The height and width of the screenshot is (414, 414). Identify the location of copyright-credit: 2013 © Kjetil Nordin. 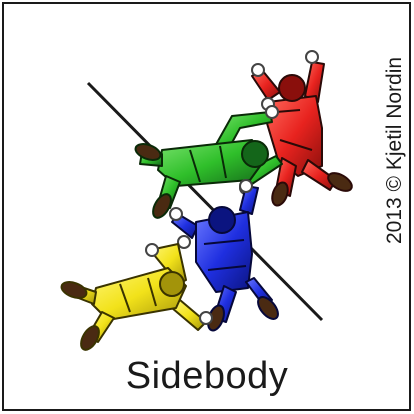
(394, 150).